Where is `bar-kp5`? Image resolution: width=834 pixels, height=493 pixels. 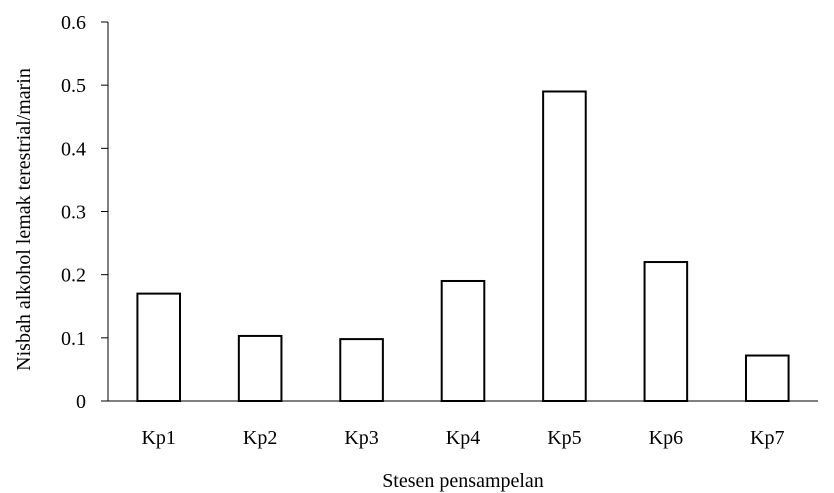
bar-kp5 is located at coordinates (564, 246).